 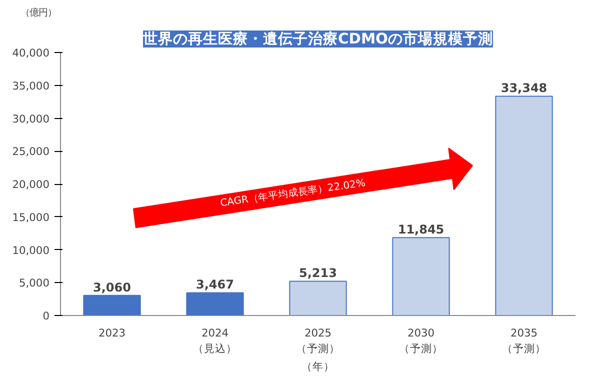 I want to click on data-label: 3,467, so click(x=215, y=285).